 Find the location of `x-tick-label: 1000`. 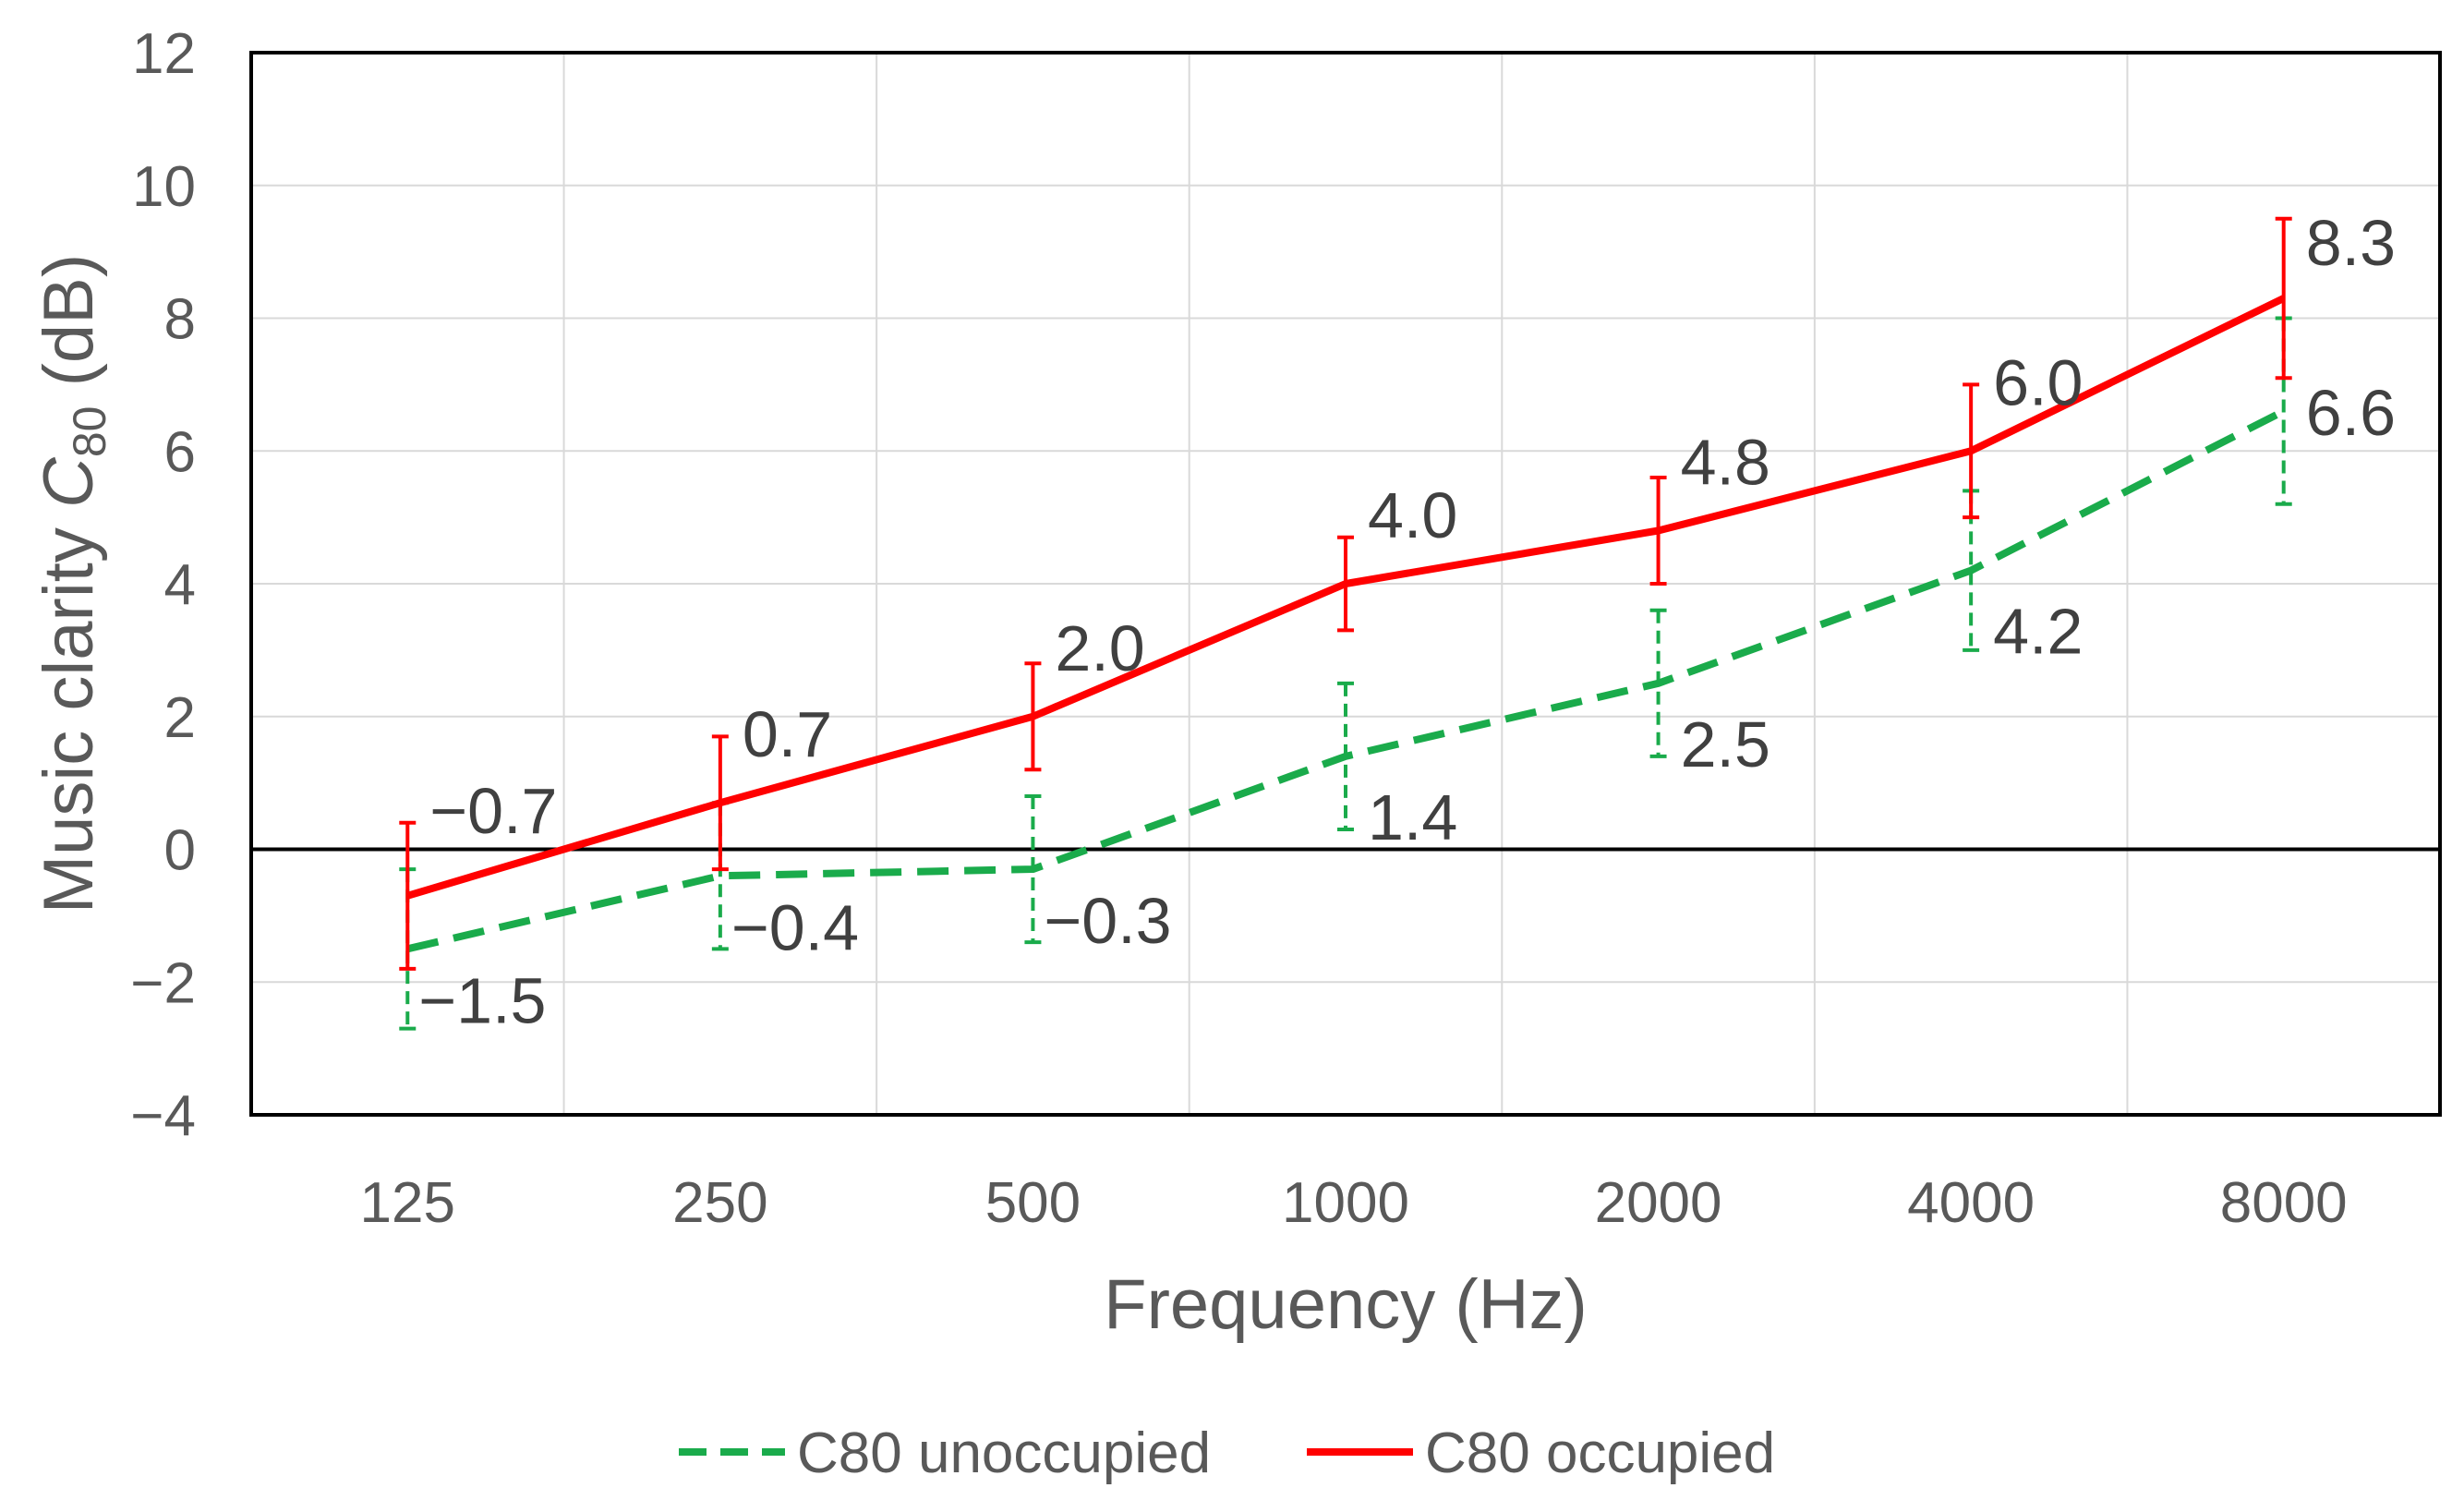

x-tick-label: 1000 is located at coordinates (1346, 1203).